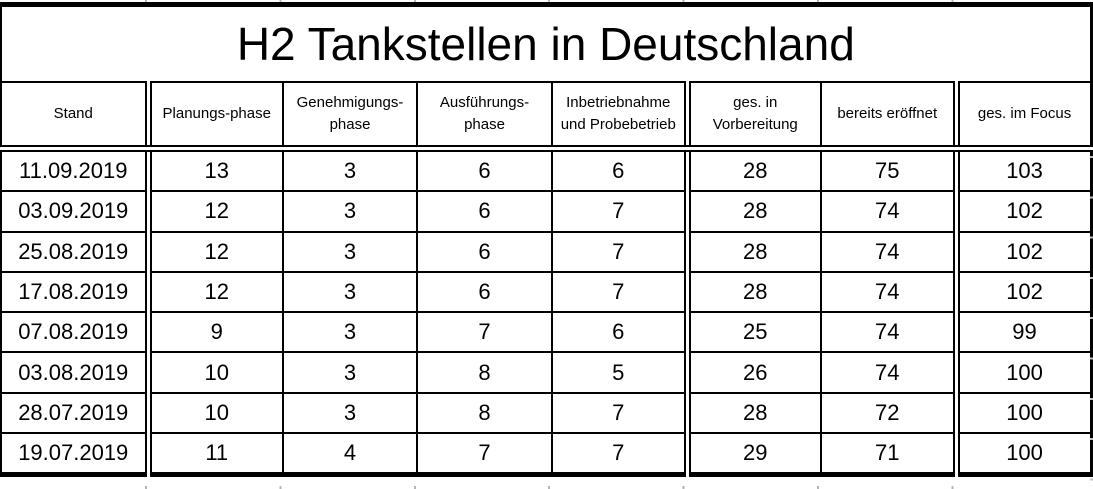 The height and width of the screenshot is (489, 1093). Describe the element at coordinates (350, 116) in the screenshot. I see `column-header-2: Genehmigungs- phase` at that location.